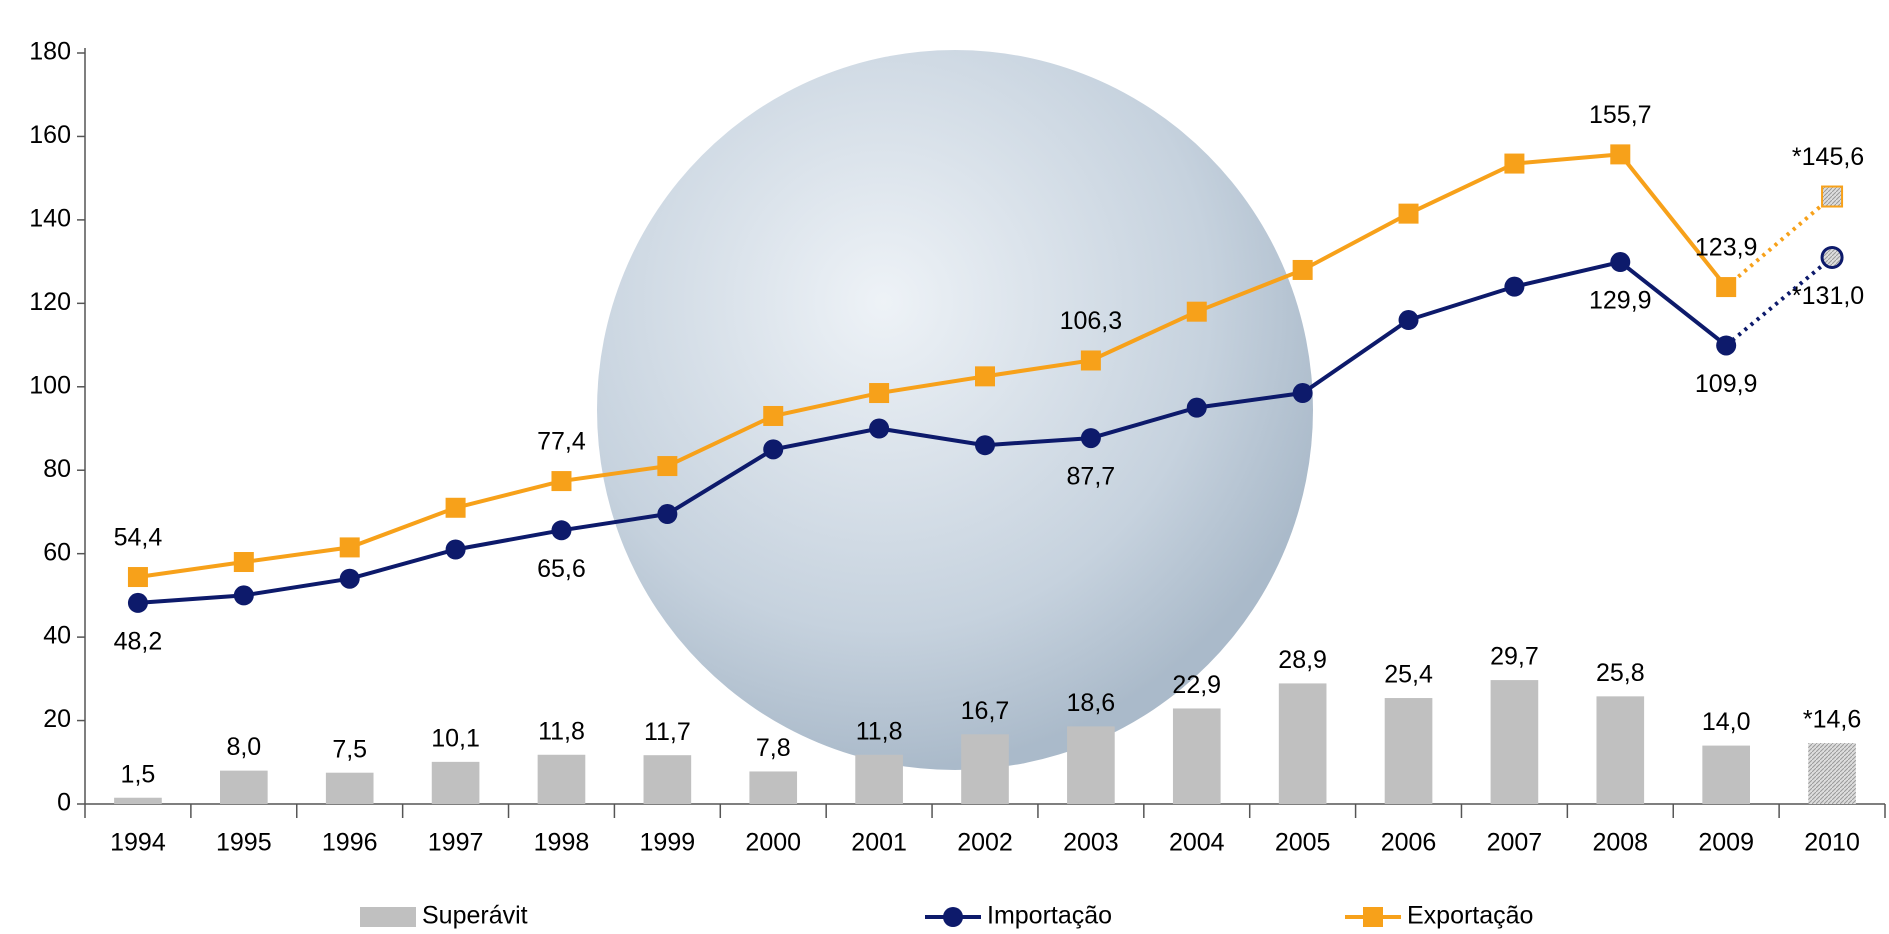  I want to click on projected-line, so click(1779, 301).